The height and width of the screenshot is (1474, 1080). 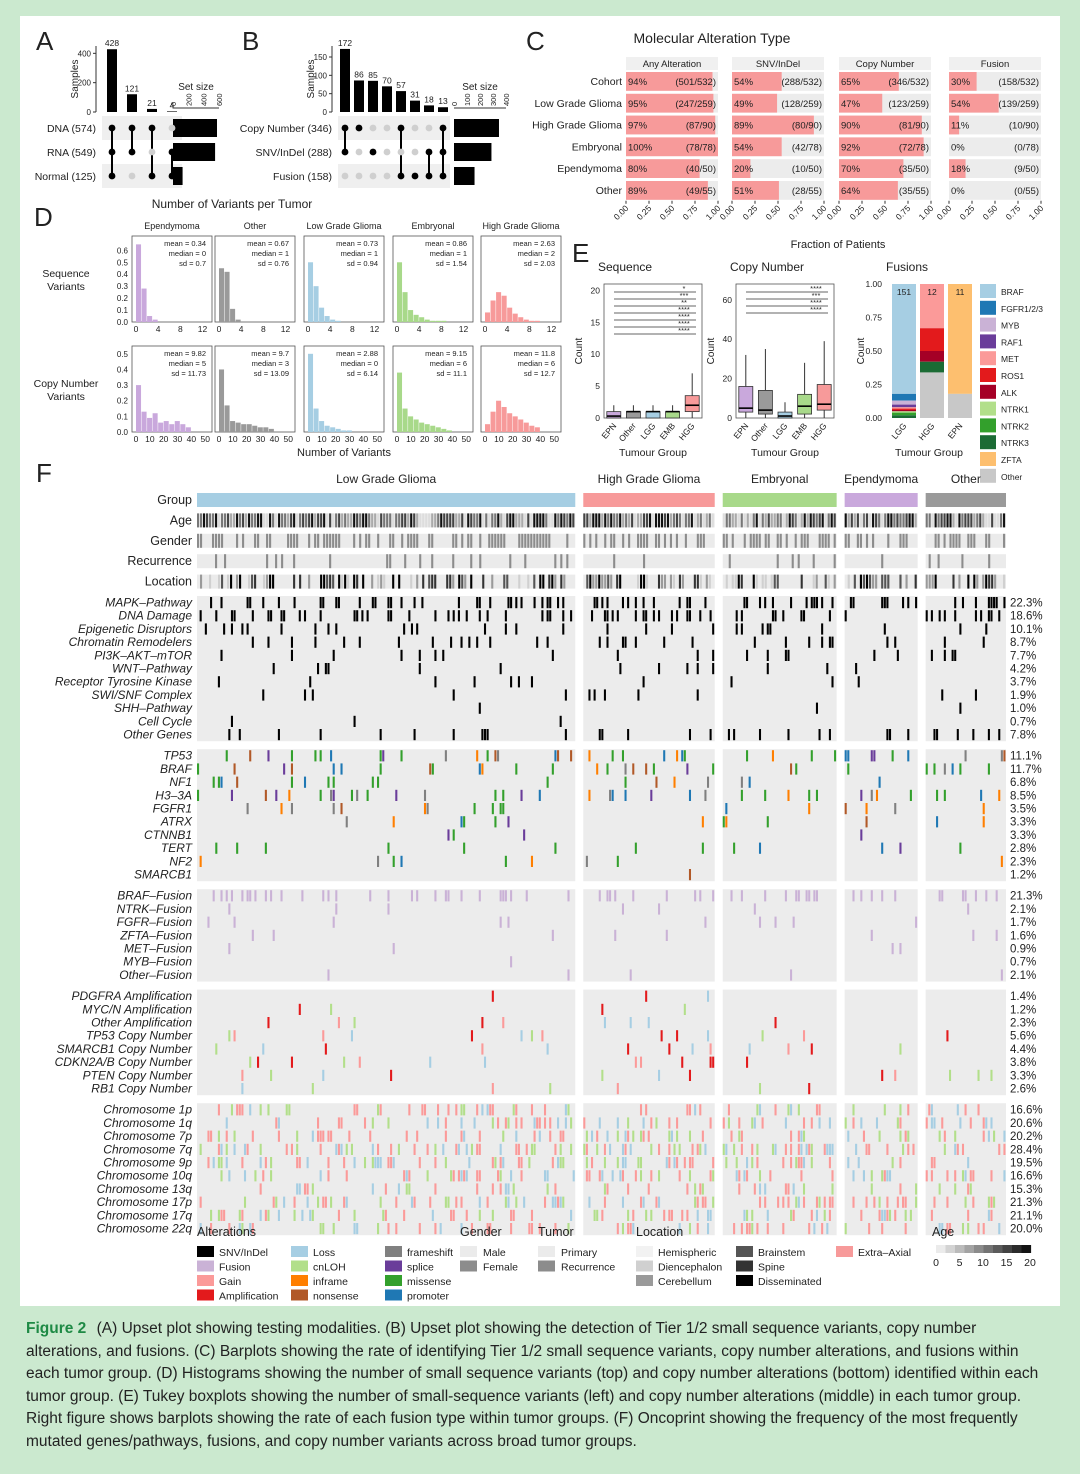 I want to click on upset-b-intersection-label: 172, so click(x=345, y=43).